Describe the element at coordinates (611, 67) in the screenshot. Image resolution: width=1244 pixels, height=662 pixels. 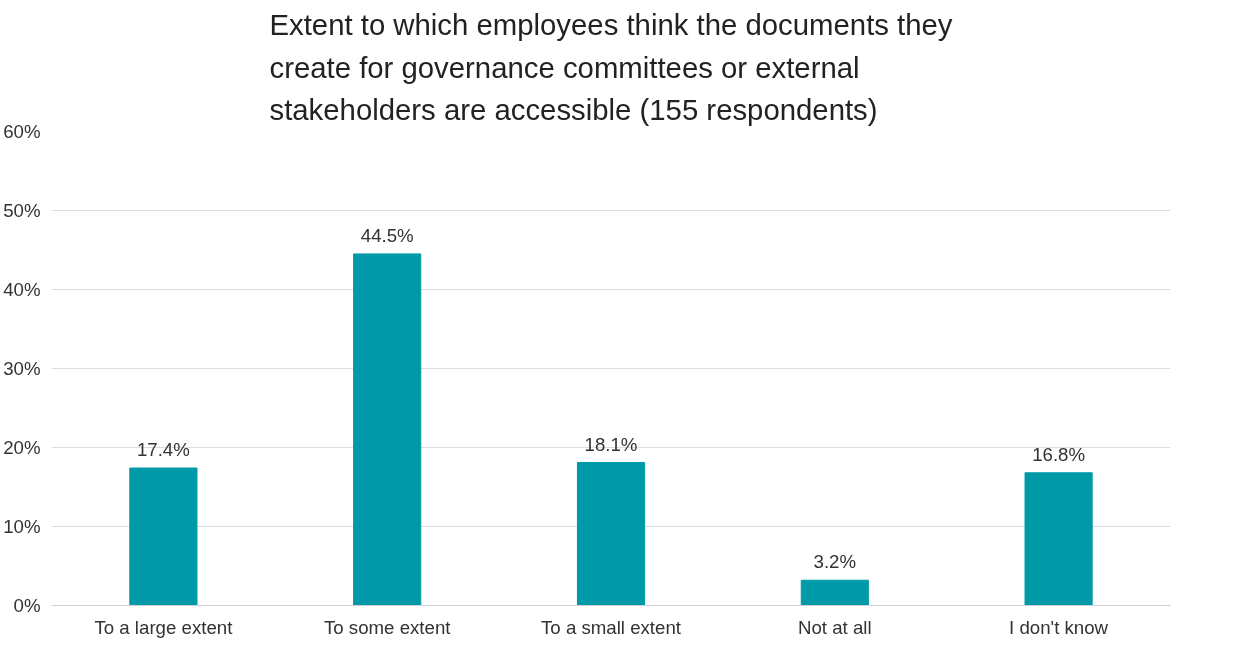
I see `chart-title: Extent to which employees think the documents they create for governance committees or external stakeholders are accessible (155 respondents)` at that location.